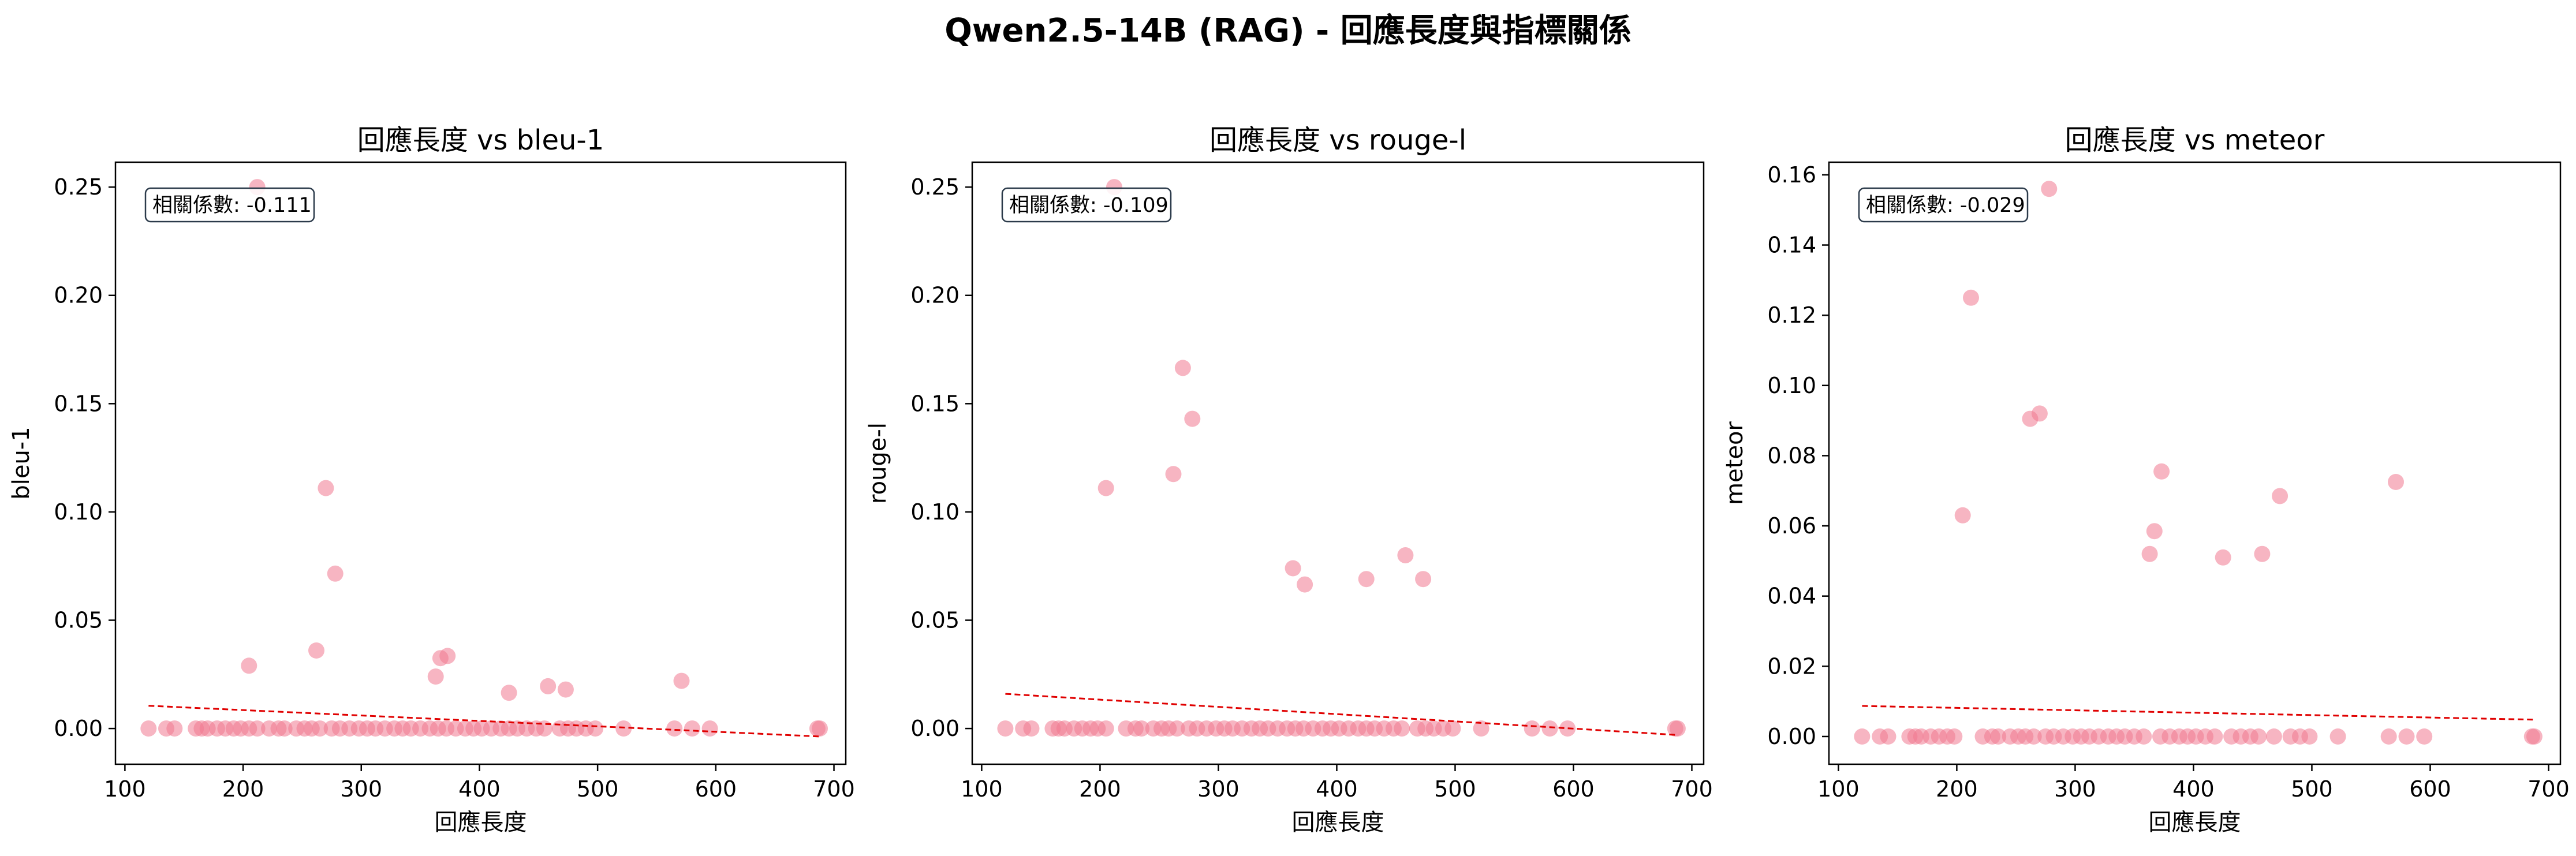 The width and height of the screenshot is (2576, 856). Describe the element at coordinates (1791, 526) in the screenshot. I see `y-tick-label: 0.06` at that location.